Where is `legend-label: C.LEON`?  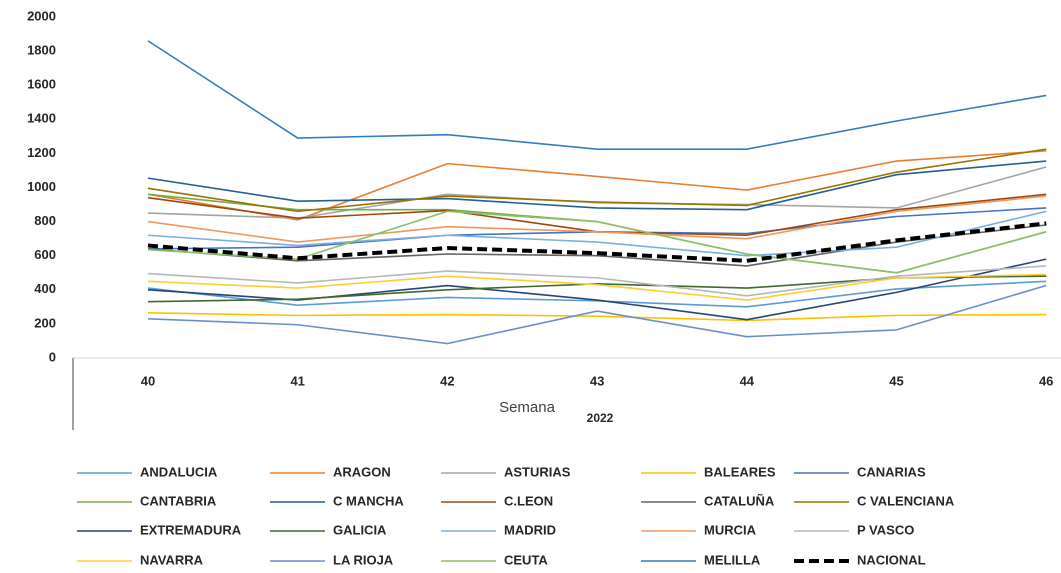 legend-label: C.LEON is located at coordinates (528, 500).